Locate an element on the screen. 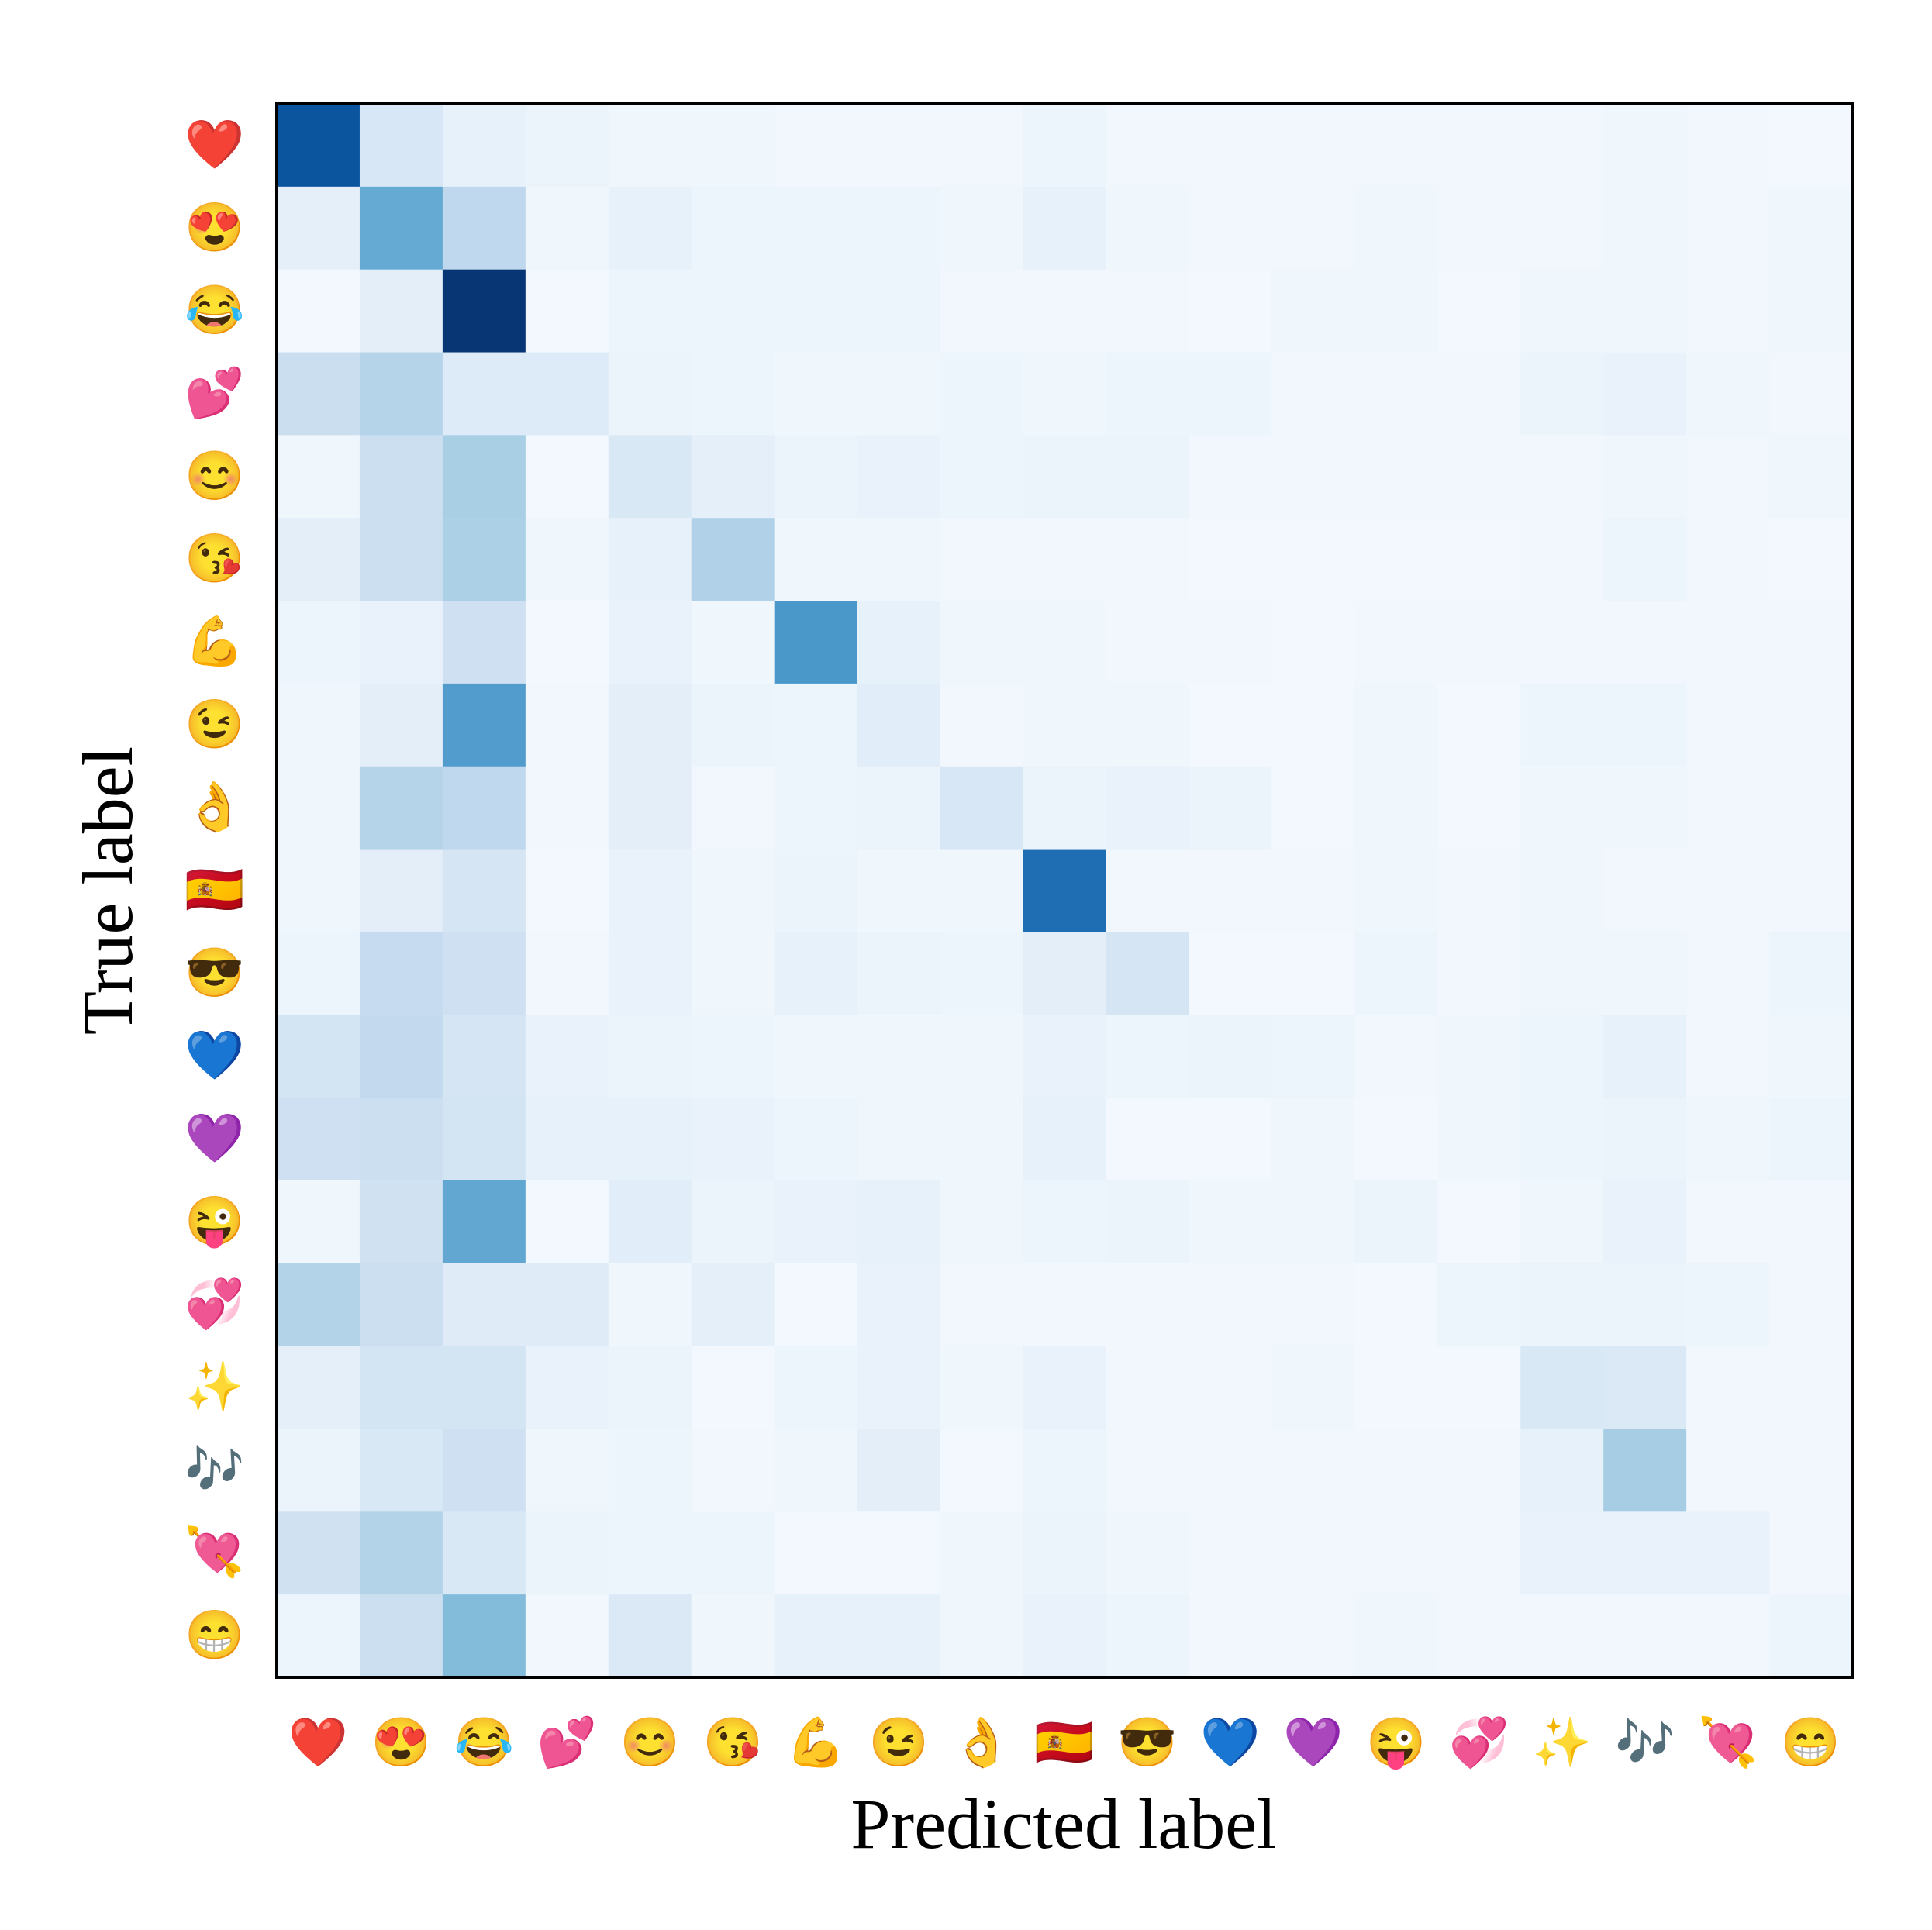  x-tick-label: 💙 is located at coordinates (1230, 1743).